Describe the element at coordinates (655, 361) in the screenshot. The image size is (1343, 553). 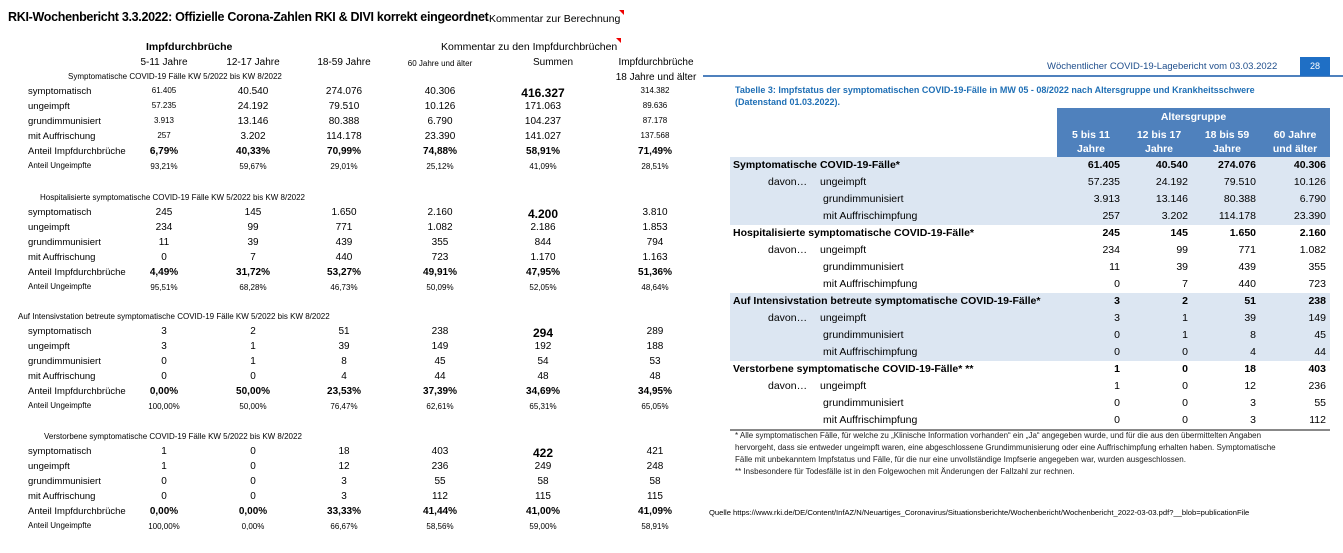
I see `table-cell: 53` at that location.